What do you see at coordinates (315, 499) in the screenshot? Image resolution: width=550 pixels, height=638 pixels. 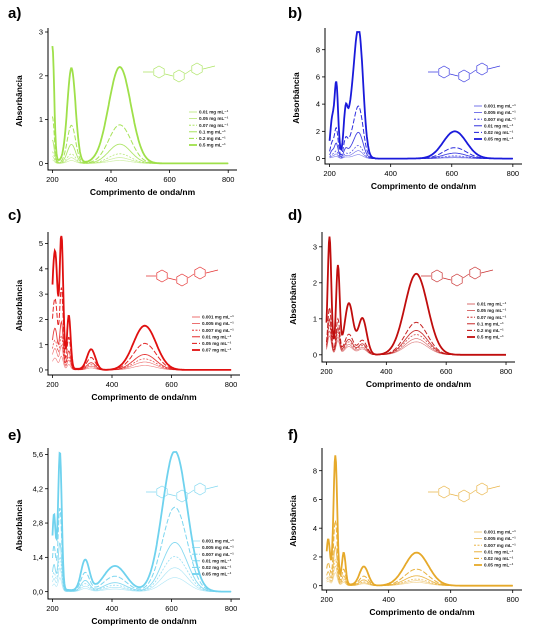 I see `y-tick-label: 6` at bounding box center [315, 499].